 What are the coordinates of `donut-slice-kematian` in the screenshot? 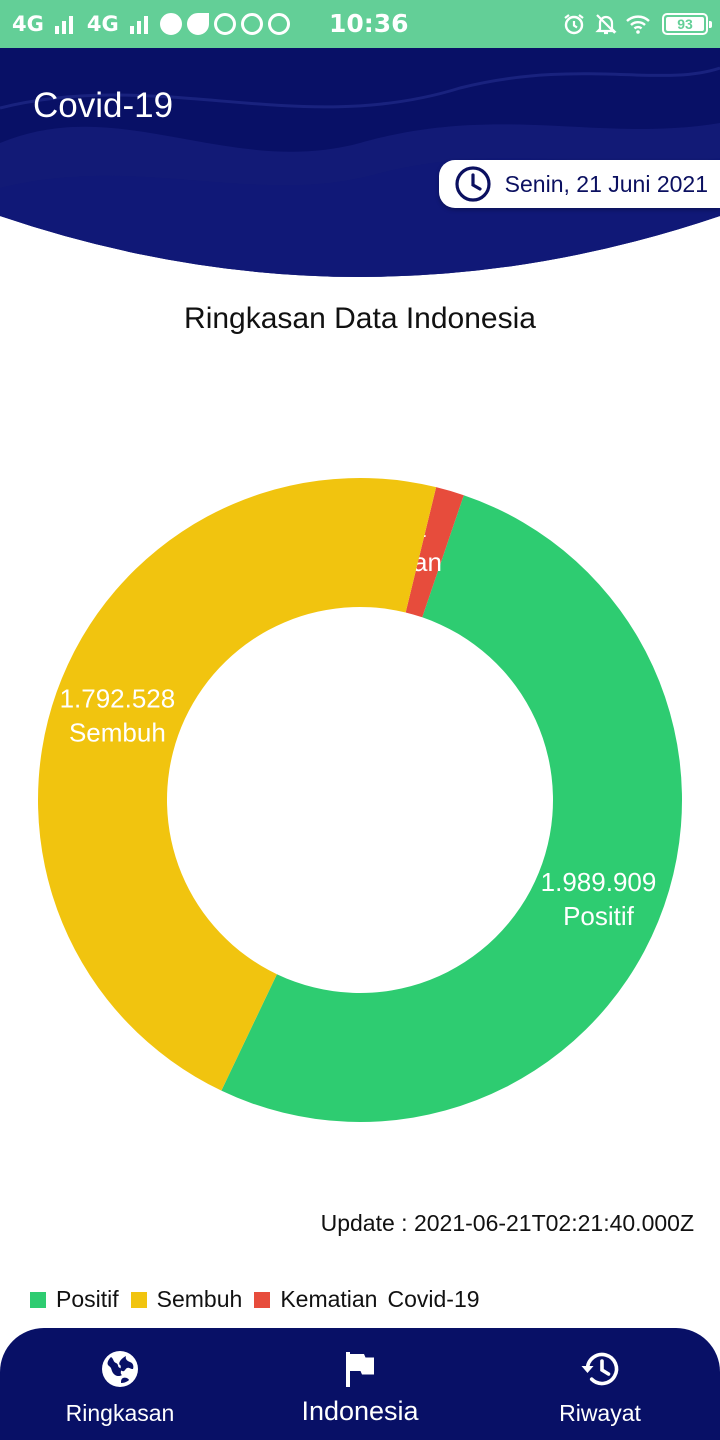 It's located at (434, 552).